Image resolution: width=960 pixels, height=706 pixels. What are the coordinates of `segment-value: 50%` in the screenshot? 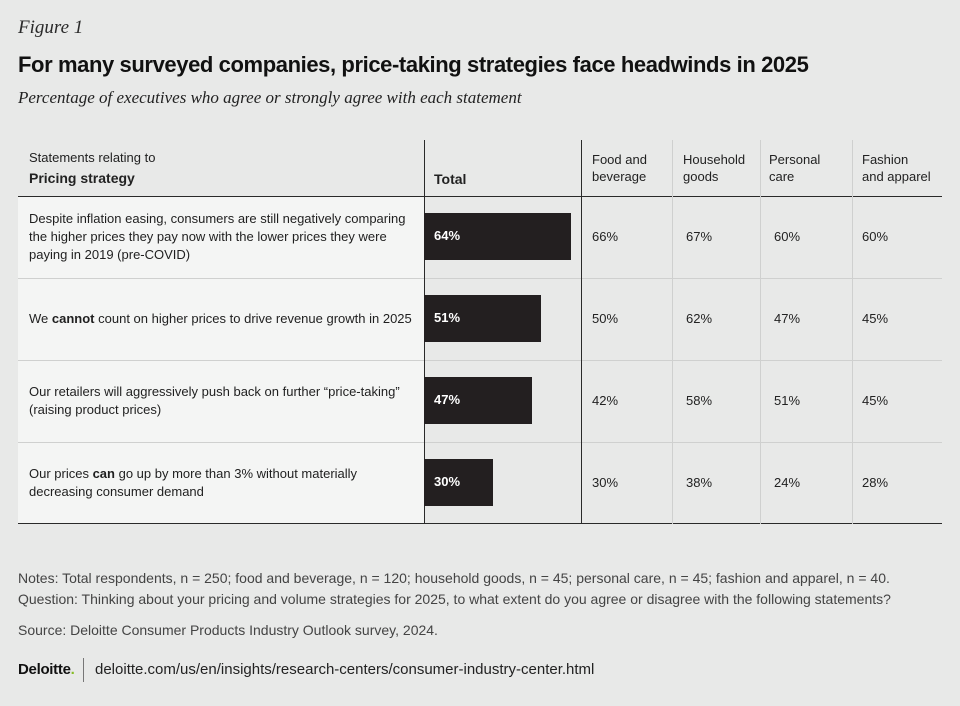 It's located at (605, 318).